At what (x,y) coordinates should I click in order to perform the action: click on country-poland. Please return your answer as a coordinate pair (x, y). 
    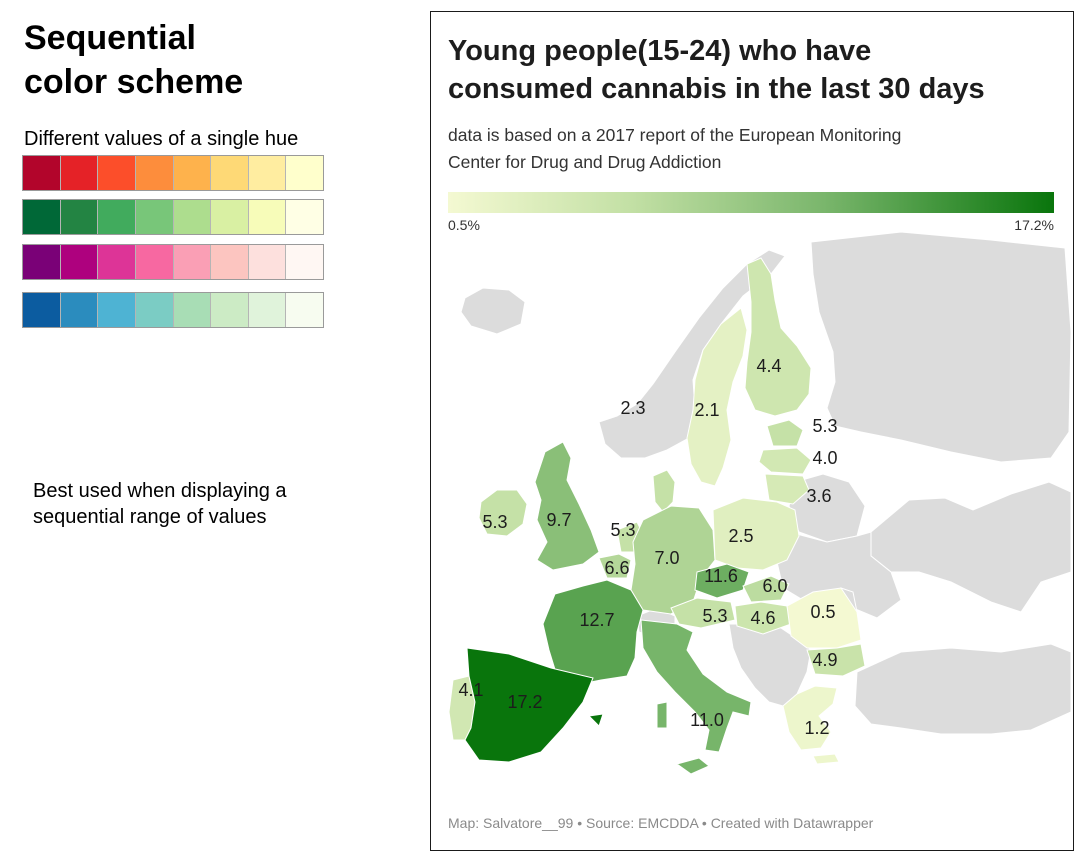
    Looking at the image, I should click on (756, 534).